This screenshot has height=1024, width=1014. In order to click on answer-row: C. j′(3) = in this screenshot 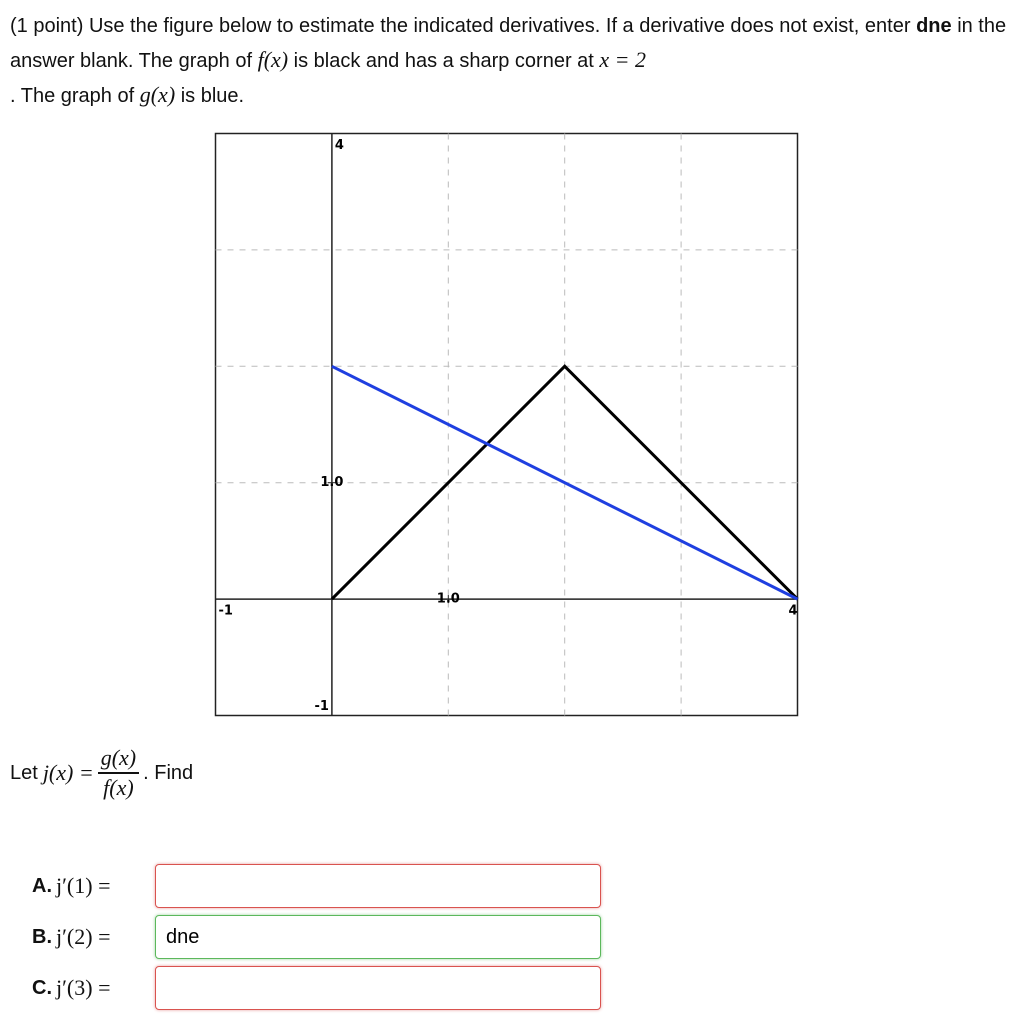, I will do `click(316, 988)`.